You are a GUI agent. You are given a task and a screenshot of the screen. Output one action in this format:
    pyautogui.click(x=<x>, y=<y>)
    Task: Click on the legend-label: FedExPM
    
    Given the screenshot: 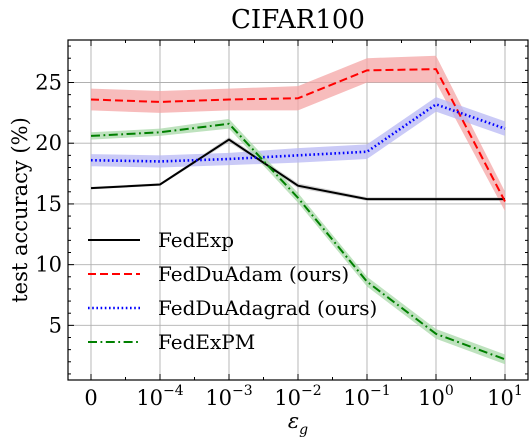 What is the action you would take?
    pyautogui.click(x=206, y=342)
    